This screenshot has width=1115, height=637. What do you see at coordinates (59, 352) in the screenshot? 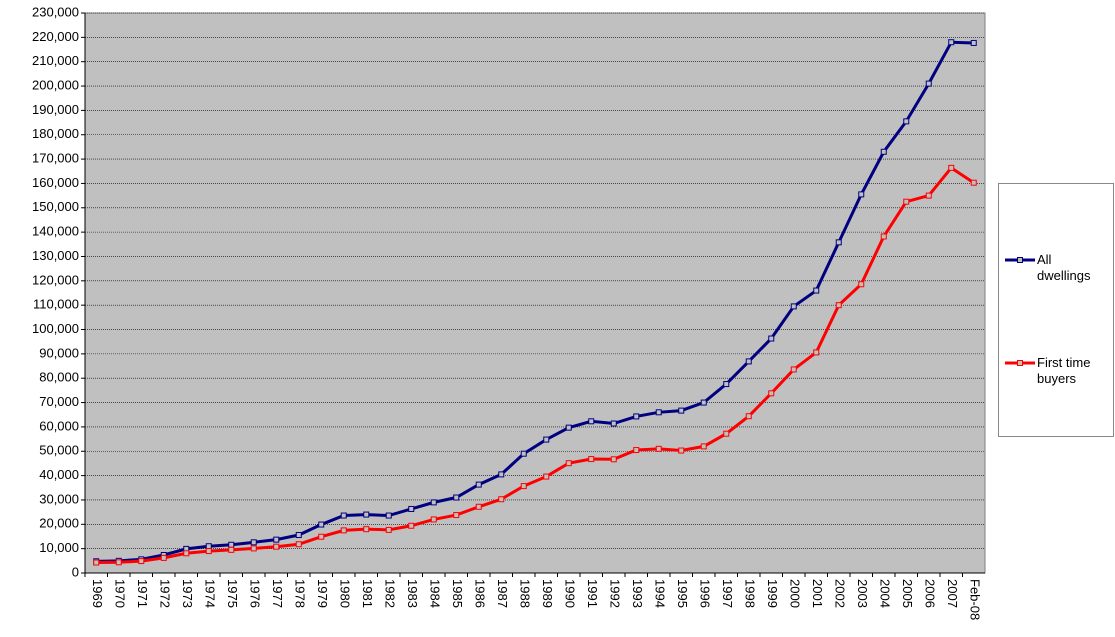
I see `y-tick-label: 90,000` at bounding box center [59, 352].